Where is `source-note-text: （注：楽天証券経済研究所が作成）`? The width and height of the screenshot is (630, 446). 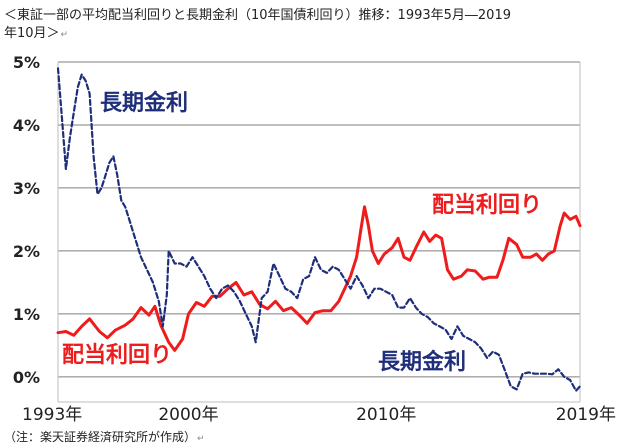 source-note-text: （注：楽天証券経済研究所が作成） is located at coordinates (100, 437).